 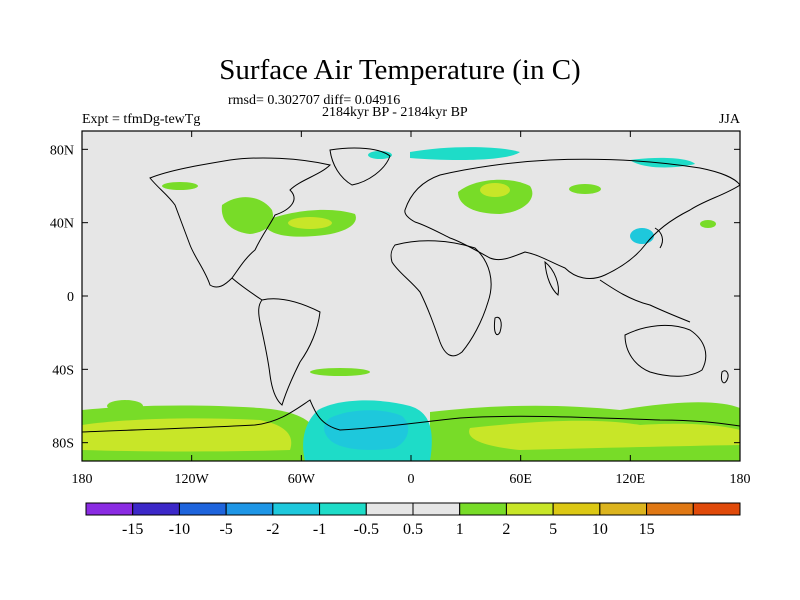 I want to click on anomaly-atlantic-core, so click(x=310, y=223).